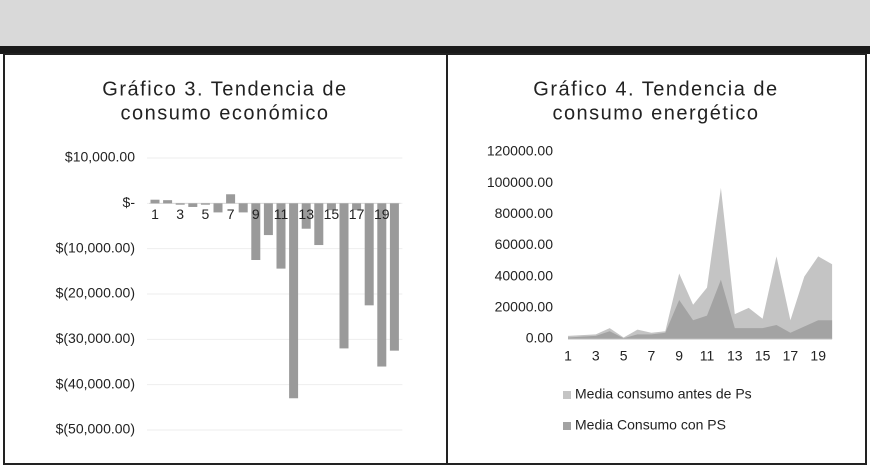 This screenshot has width=870, height=466. Describe the element at coordinates (650, 425) in the screenshot. I see `legend-label: Media Consumo con PS` at that location.